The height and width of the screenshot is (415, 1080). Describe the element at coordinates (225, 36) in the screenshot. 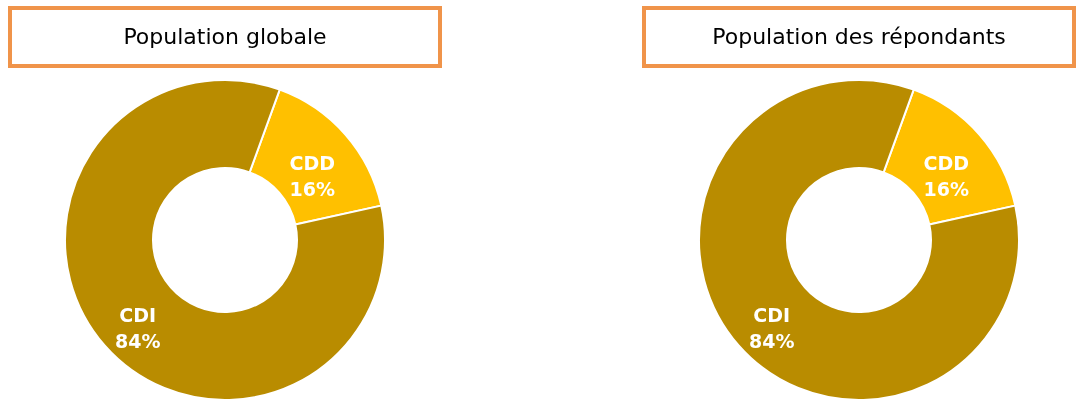

I see `chart-title: Population globale` at that location.